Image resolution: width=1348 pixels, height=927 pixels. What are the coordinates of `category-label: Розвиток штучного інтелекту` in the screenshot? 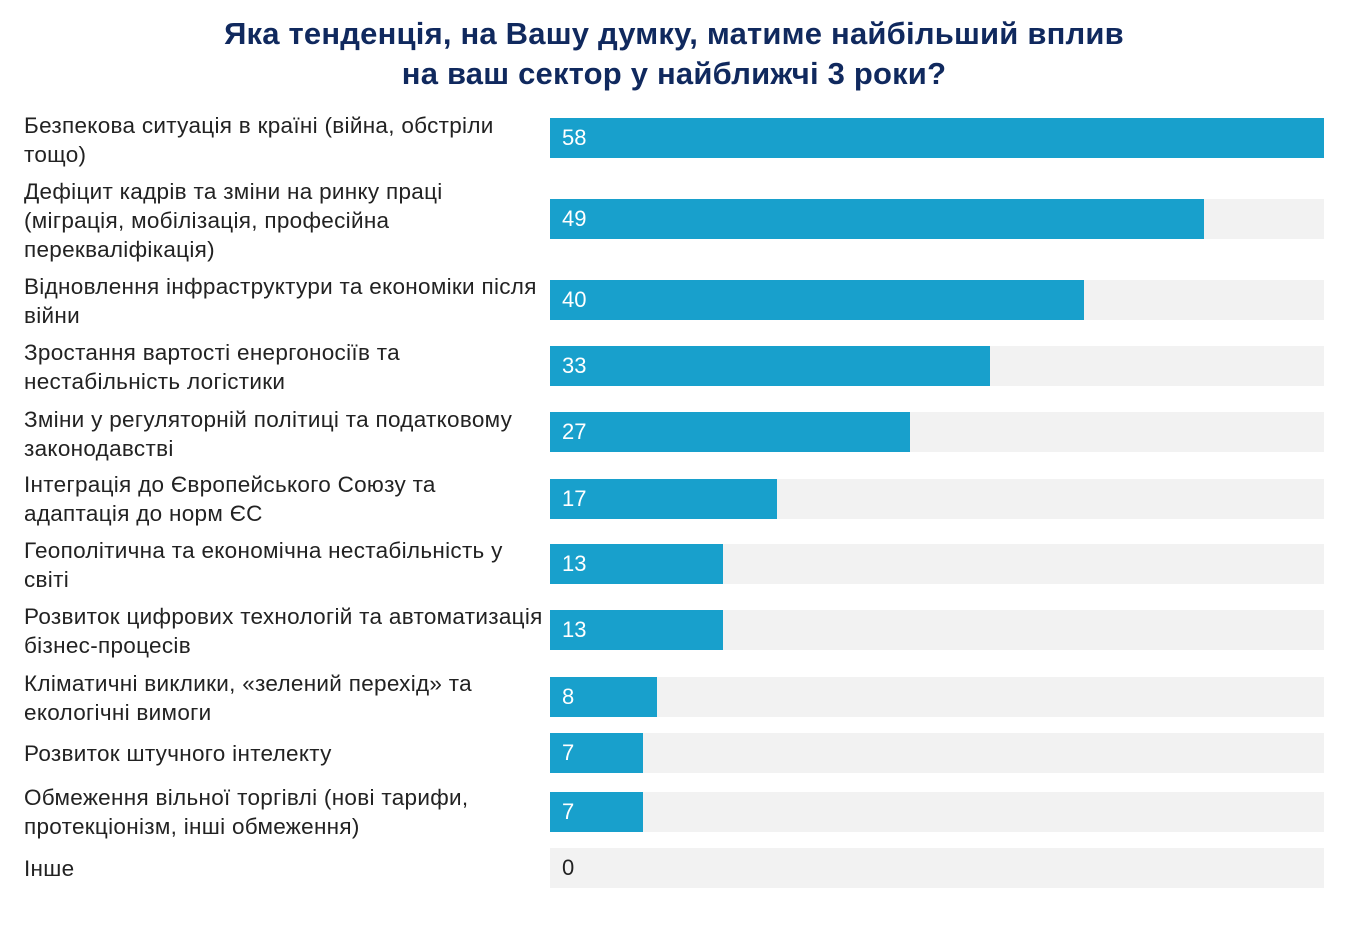 It's located at (178, 753).